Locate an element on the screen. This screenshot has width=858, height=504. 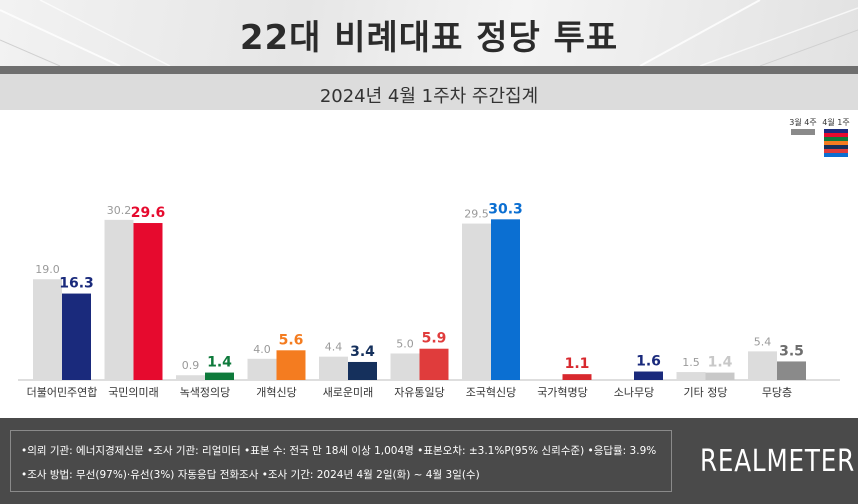
category-label-1: 국민의미래 is located at coordinates (133, 392).